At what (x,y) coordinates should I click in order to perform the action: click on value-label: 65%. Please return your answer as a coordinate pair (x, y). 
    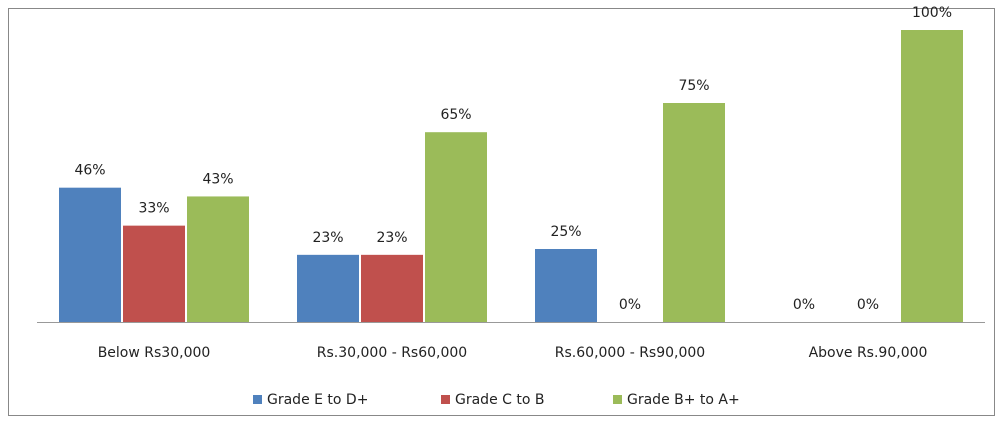
    Looking at the image, I should click on (455, 115).